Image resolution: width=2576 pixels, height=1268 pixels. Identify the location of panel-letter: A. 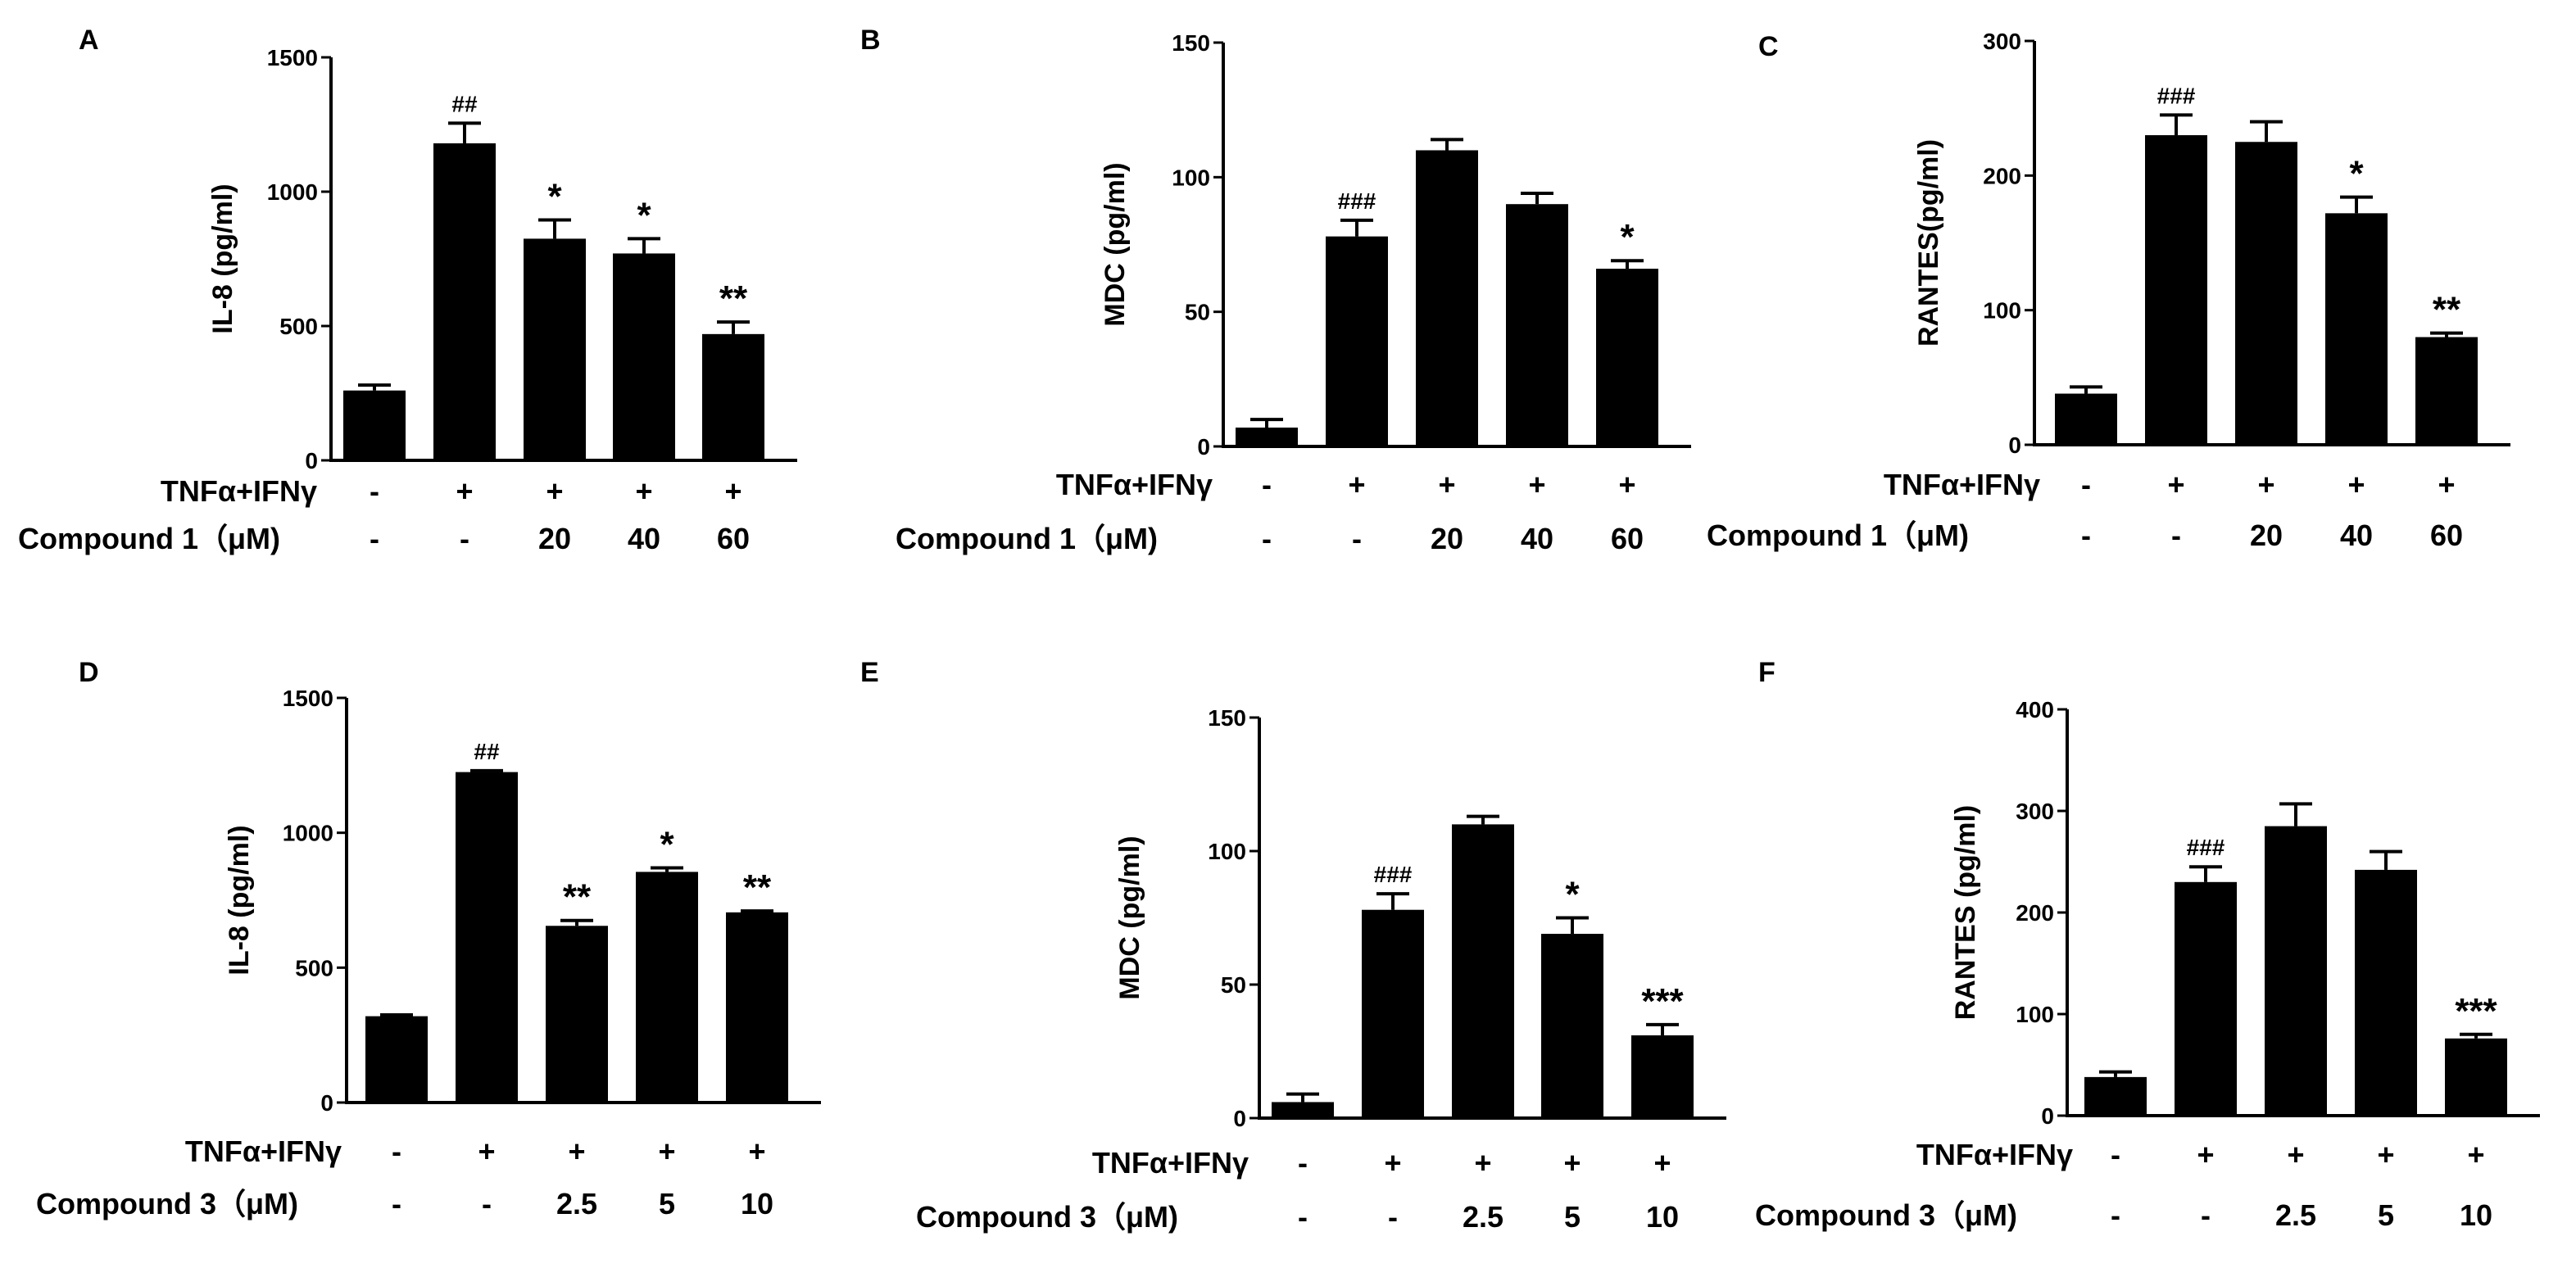
(89, 40).